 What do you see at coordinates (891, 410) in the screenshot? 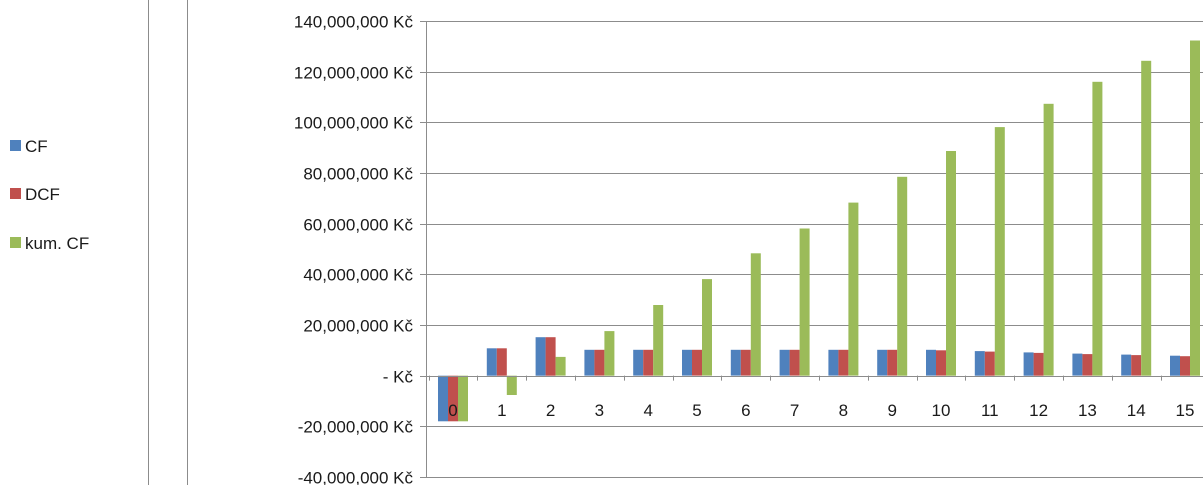
I see `x-tick-label: 9` at bounding box center [891, 410].